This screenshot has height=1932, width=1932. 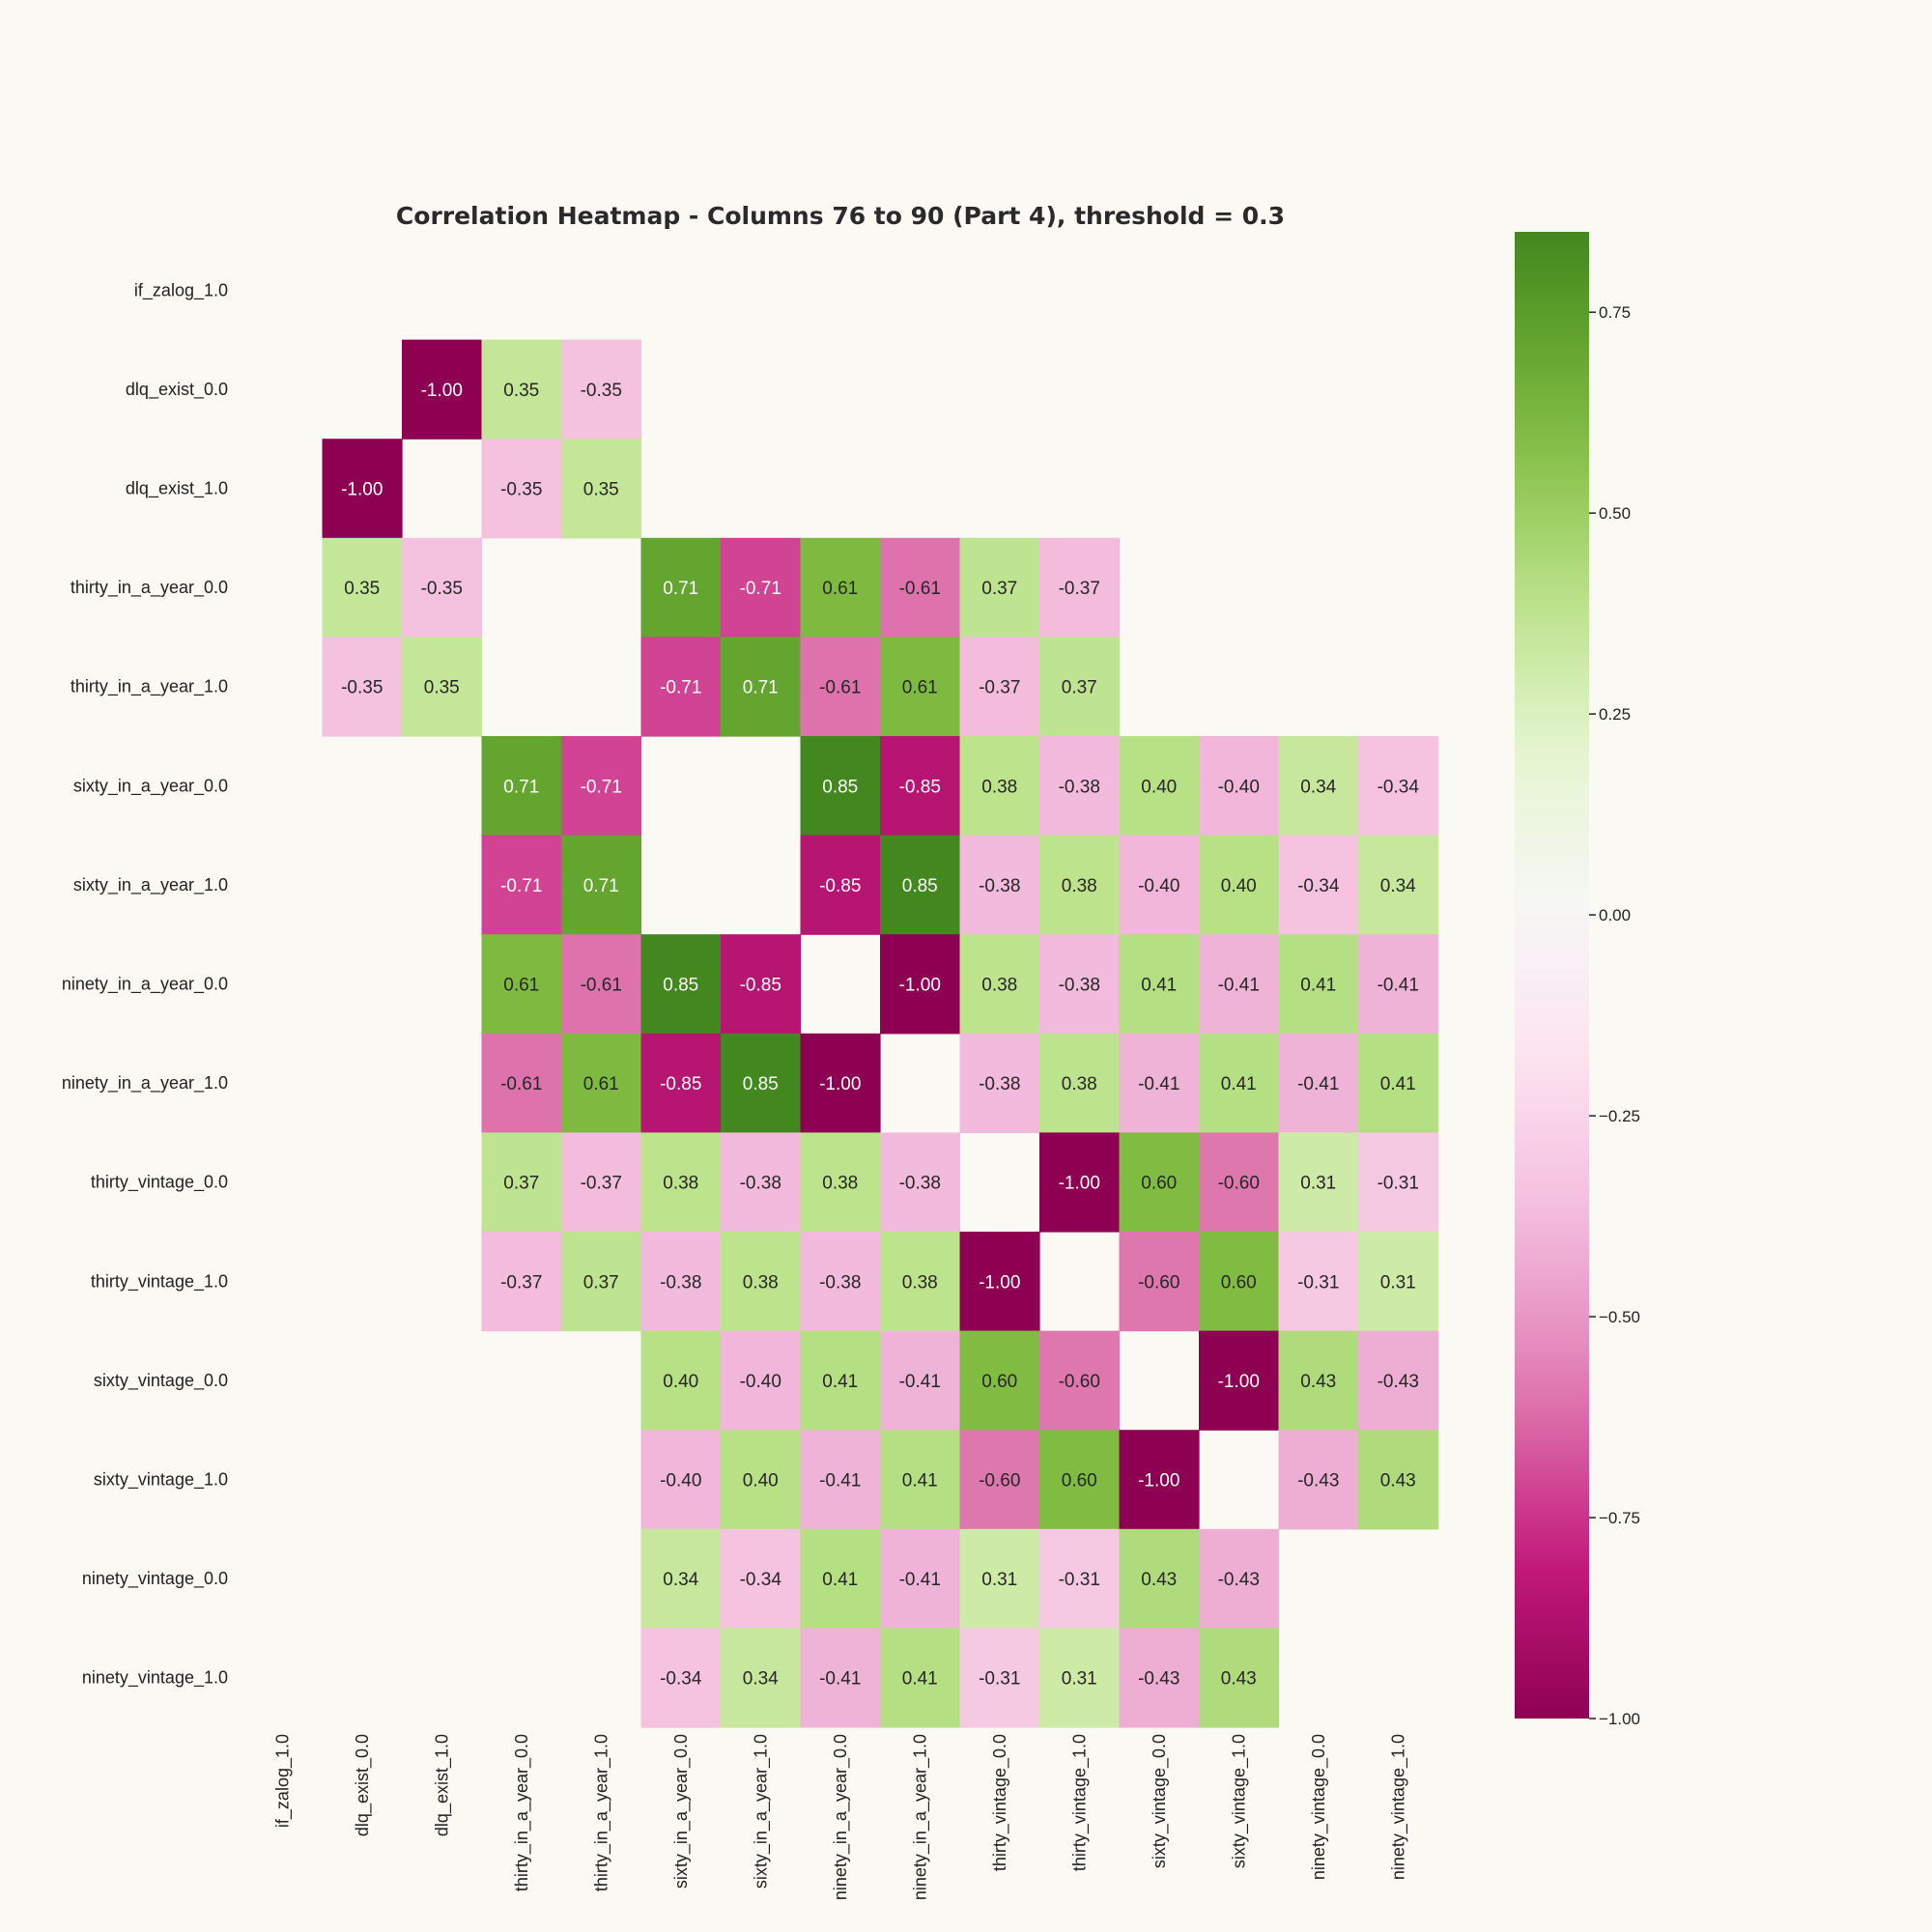 What do you see at coordinates (177, 390) in the screenshot?
I see `row-tick-label: dlq_exist_0.0` at bounding box center [177, 390].